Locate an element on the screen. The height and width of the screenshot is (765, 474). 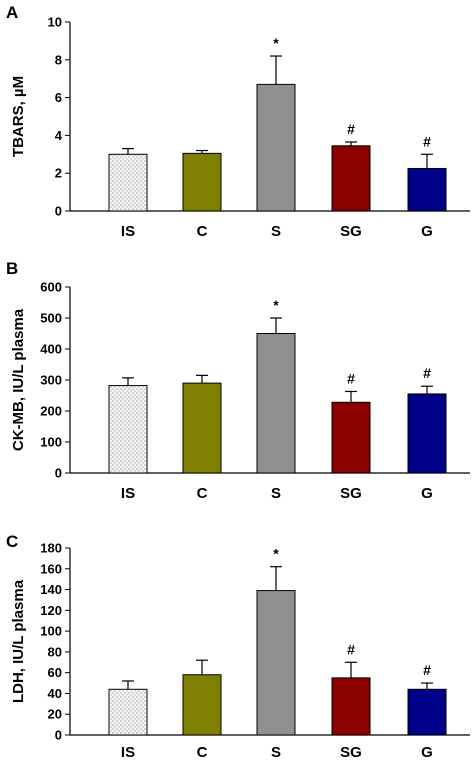
y-tick-label: 400 is located at coordinates (51, 349).